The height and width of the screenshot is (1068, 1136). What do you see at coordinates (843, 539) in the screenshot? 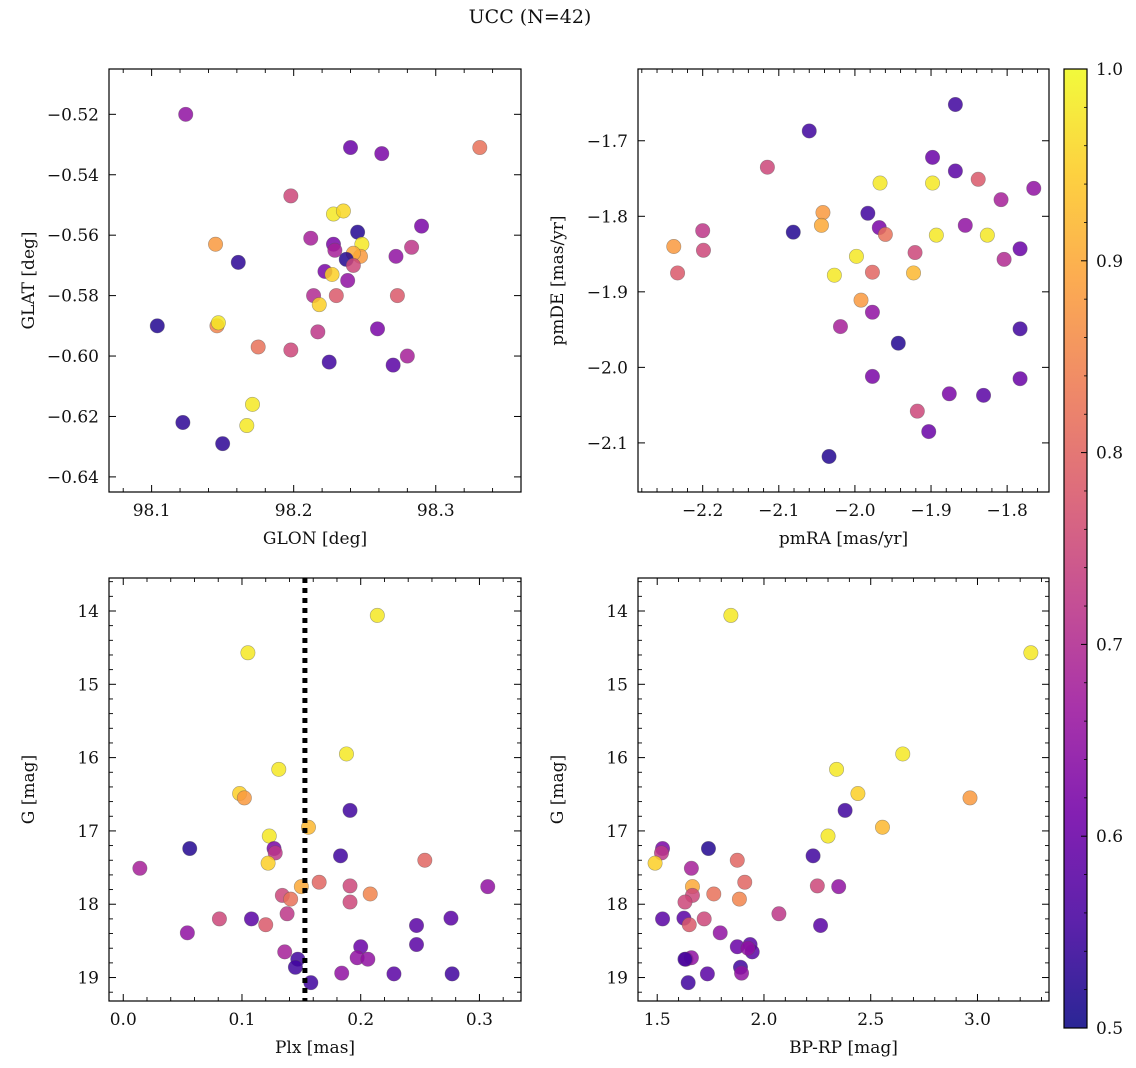
I see `x-axis-label: pmRA [mas/yr]` at bounding box center [843, 539].